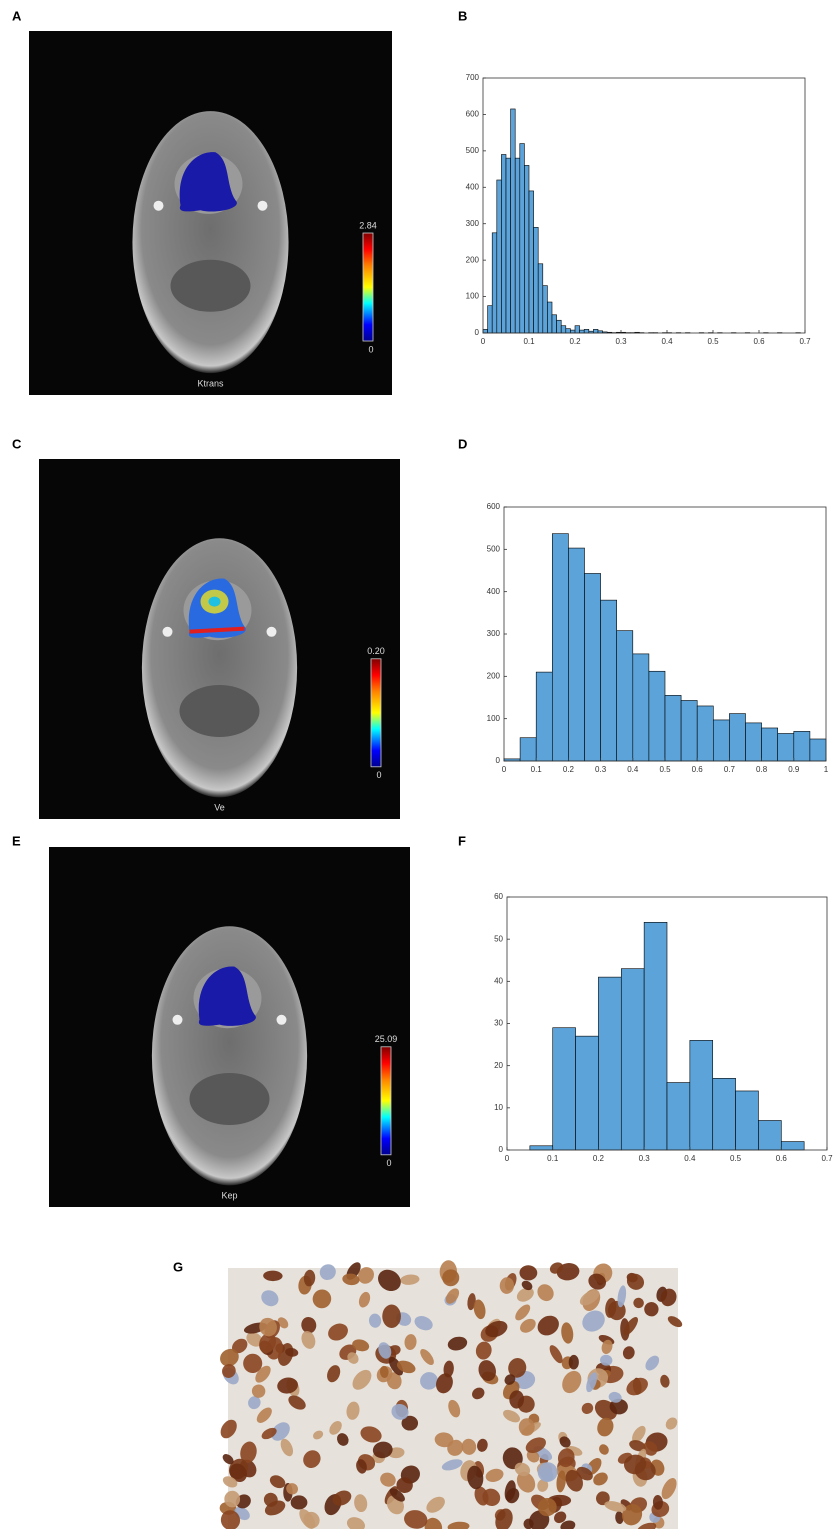 The height and width of the screenshot is (1529, 837). Describe the element at coordinates (210, 285) in the screenshot. I see `spine` at that location.